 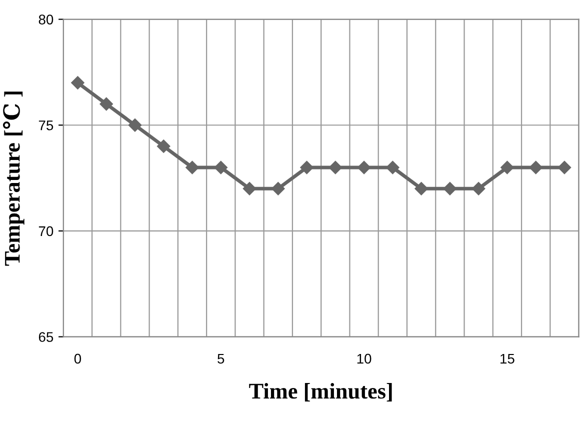 I want to click on x-tick-label: 0, so click(x=78, y=359).